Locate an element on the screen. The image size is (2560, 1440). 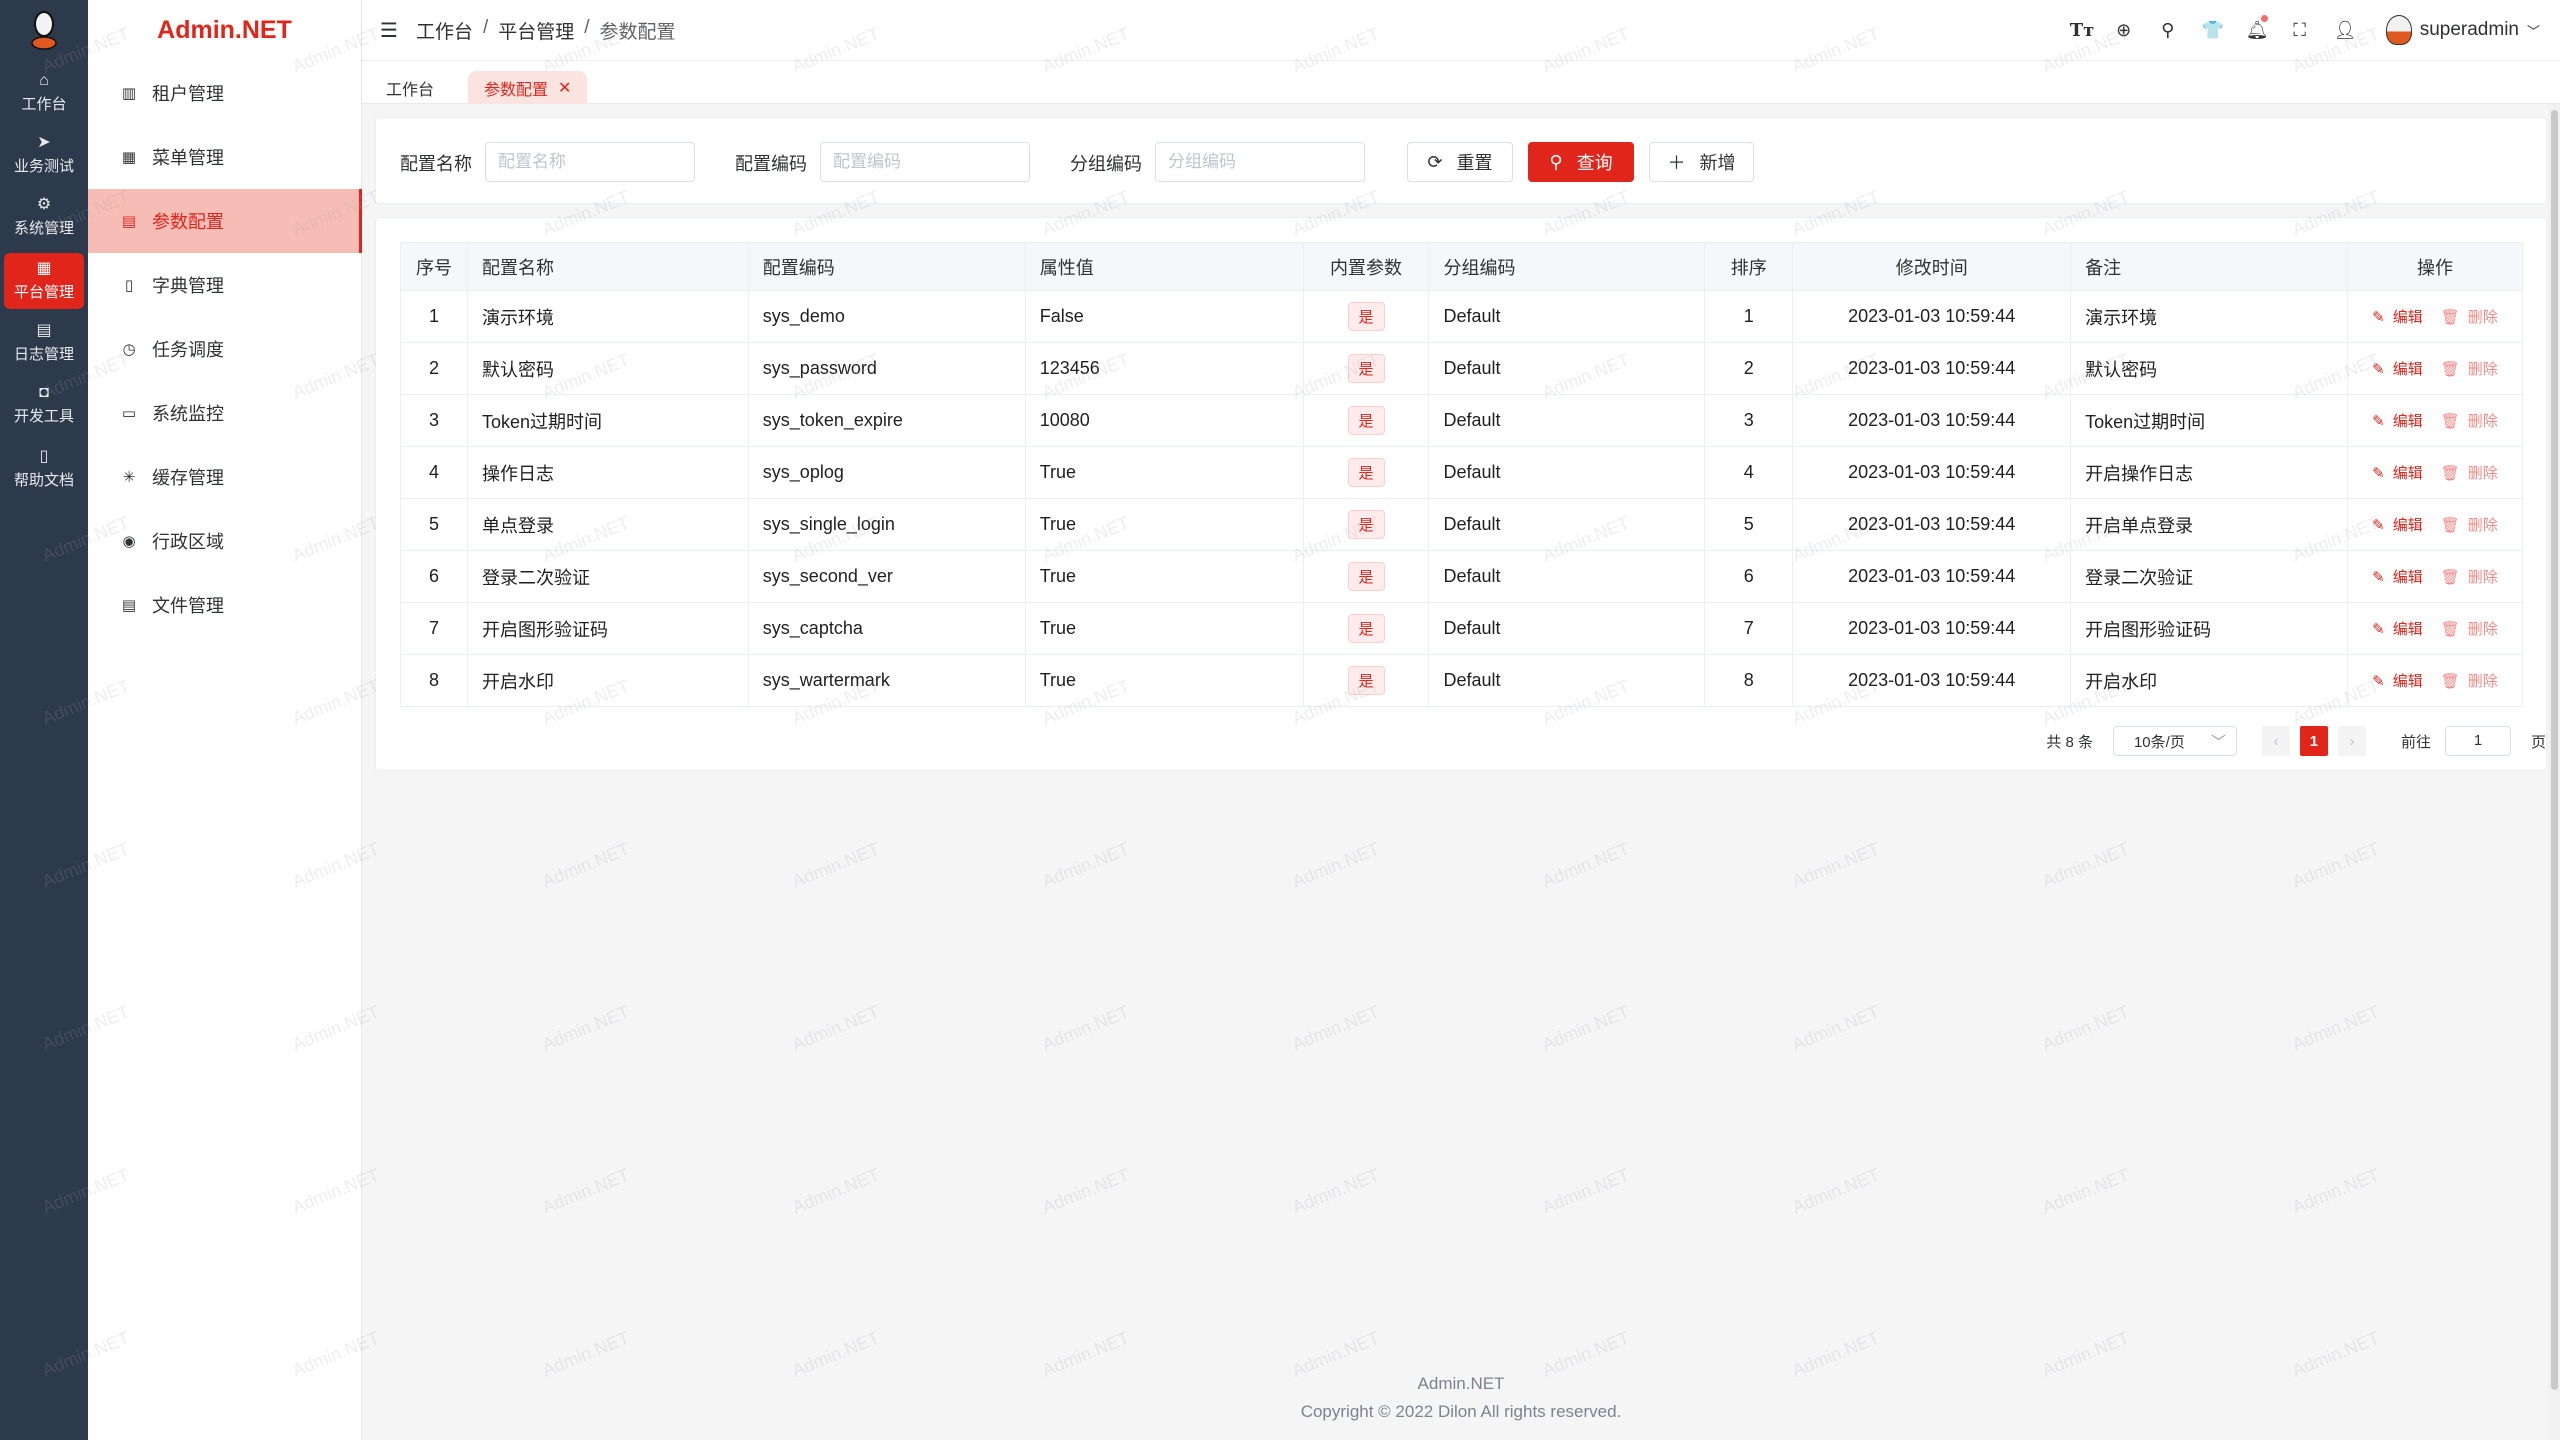
submenu-item: ◷ 任务调度 is located at coordinates (225, 349).